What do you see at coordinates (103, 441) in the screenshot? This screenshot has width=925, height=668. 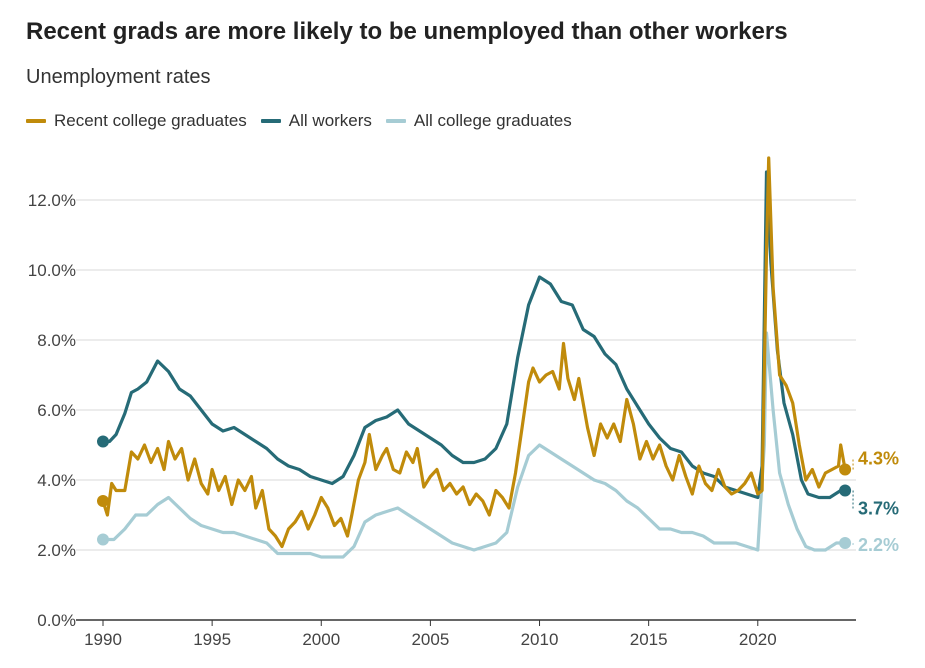 I see `series-start-marker-all-workers` at bounding box center [103, 441].